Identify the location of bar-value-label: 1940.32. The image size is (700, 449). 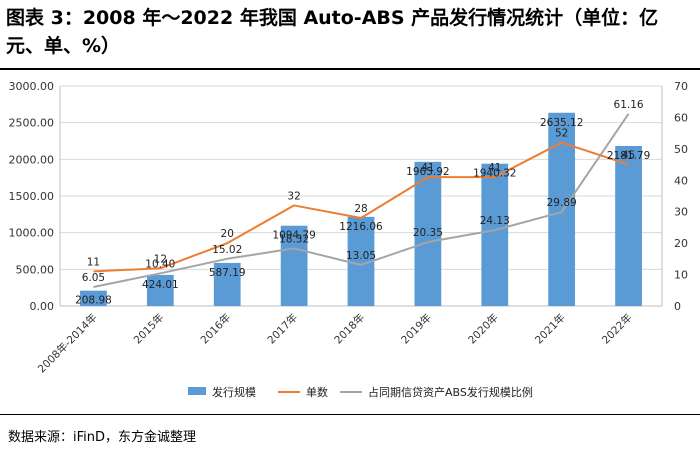
(494, 174).